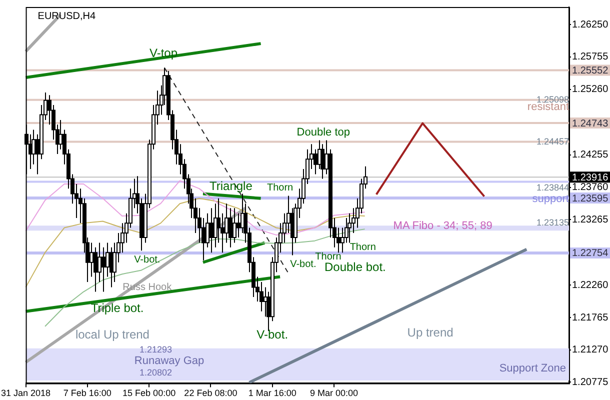  Describe the element at coordinates (355, 267) in the screenshot. I see `annotation: Double bot.` at that location.